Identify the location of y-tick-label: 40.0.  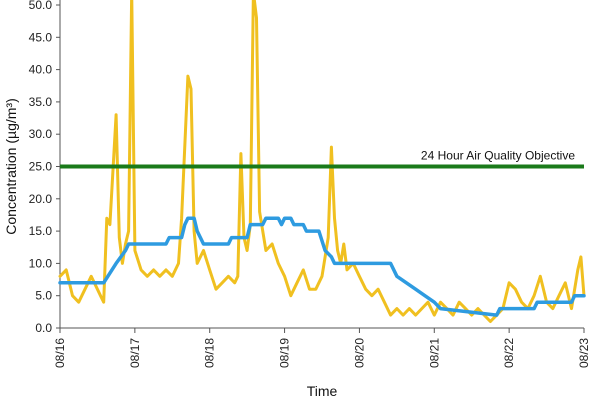
(41, 70).